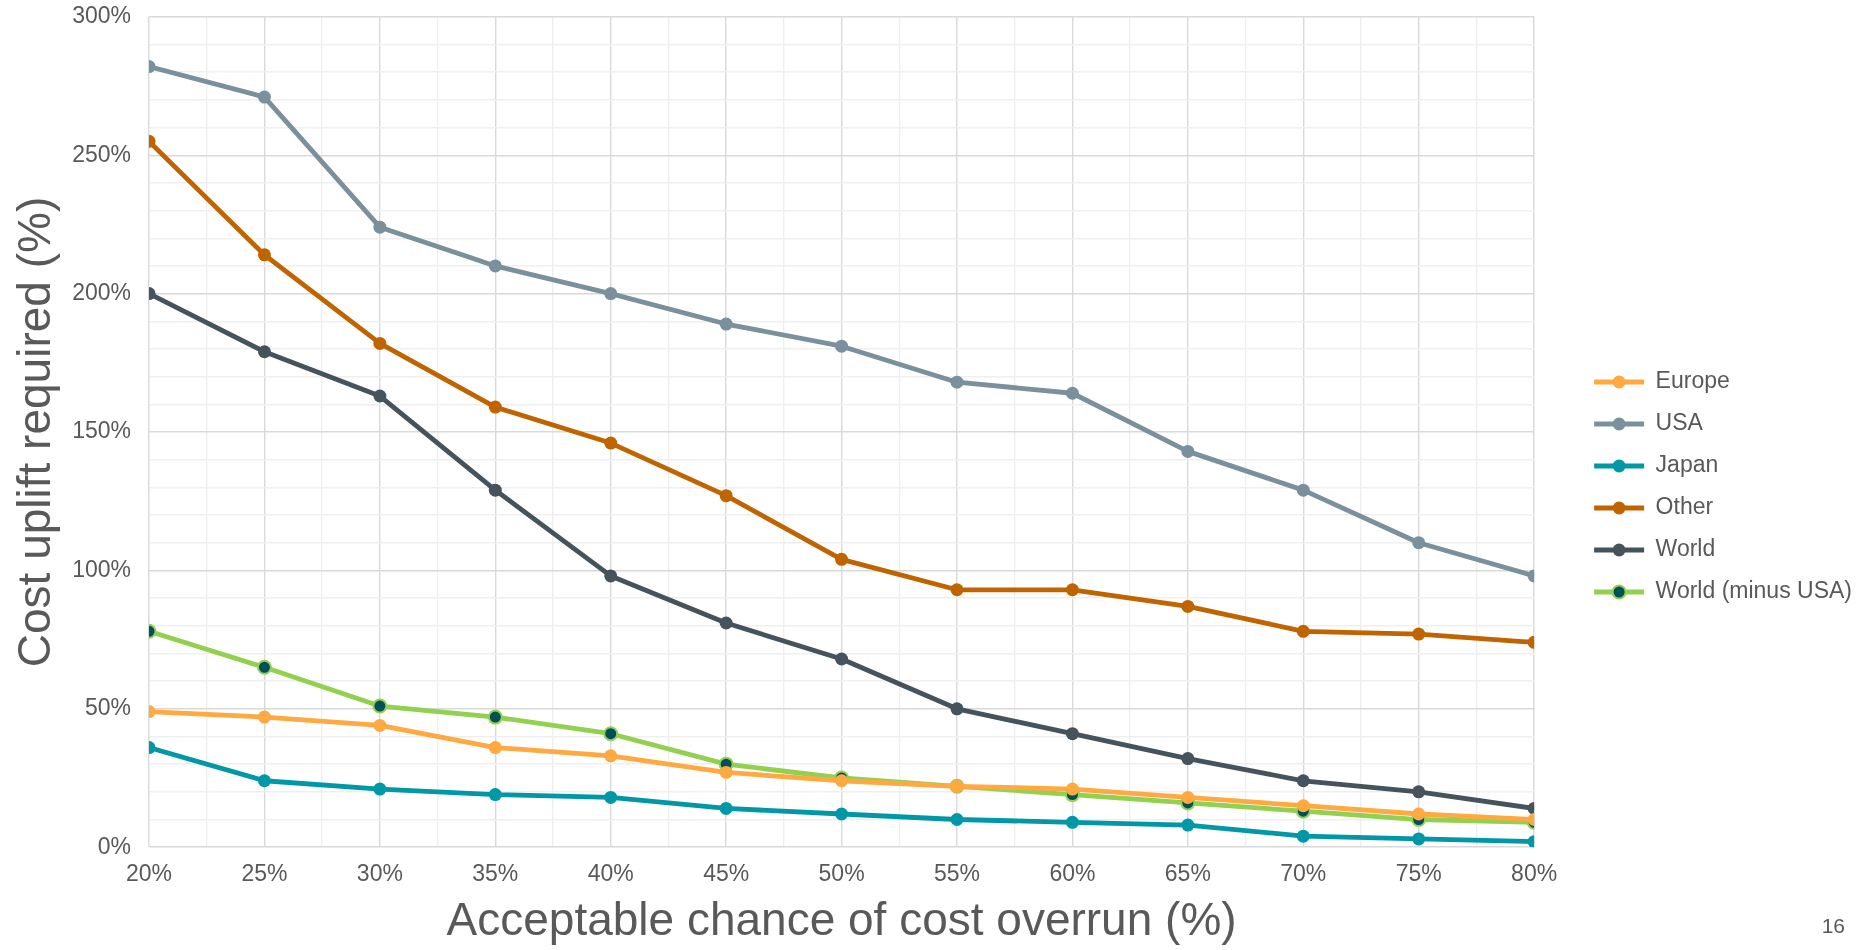 Image resolution: width=1866 pixels, height=950 pixels. I want to click on x-tick-label: 45%, so click(726, 873).